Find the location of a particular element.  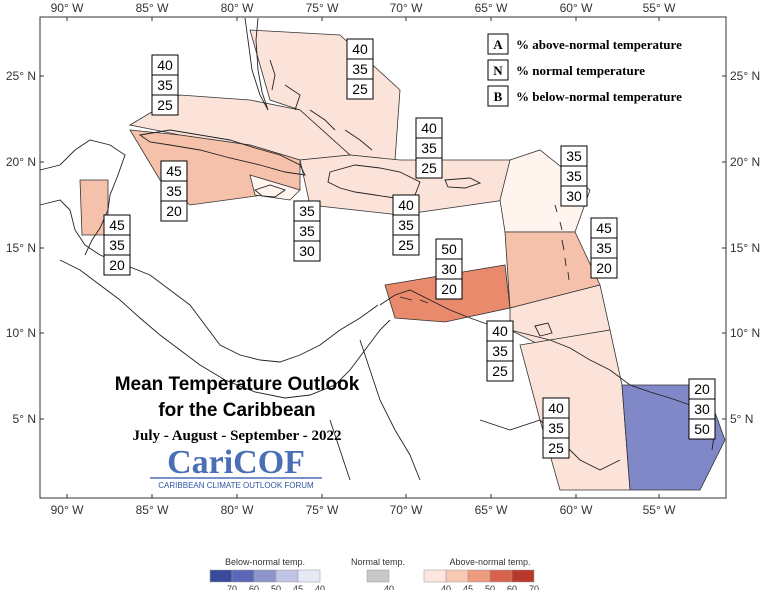

prob-box-guyana: 40 35 25 is located at coordinates (556, 428).